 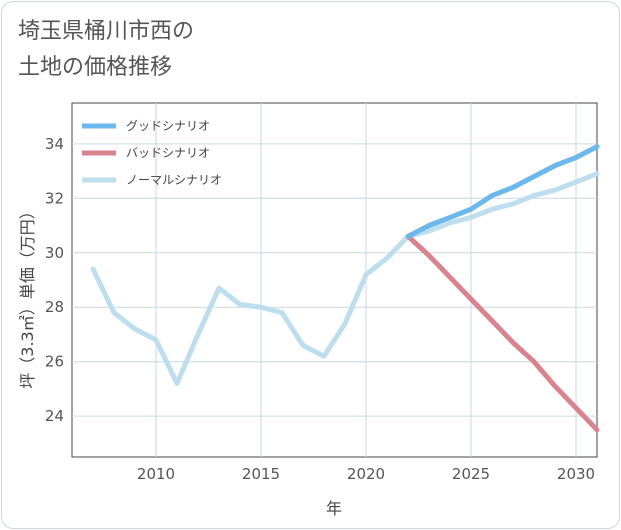 What do you see at coordinates (27, 295) in the screenshot?
I see `y-axis-label: 坪（3.3㎡）単価（万円）` at bounding box center [27, 295].